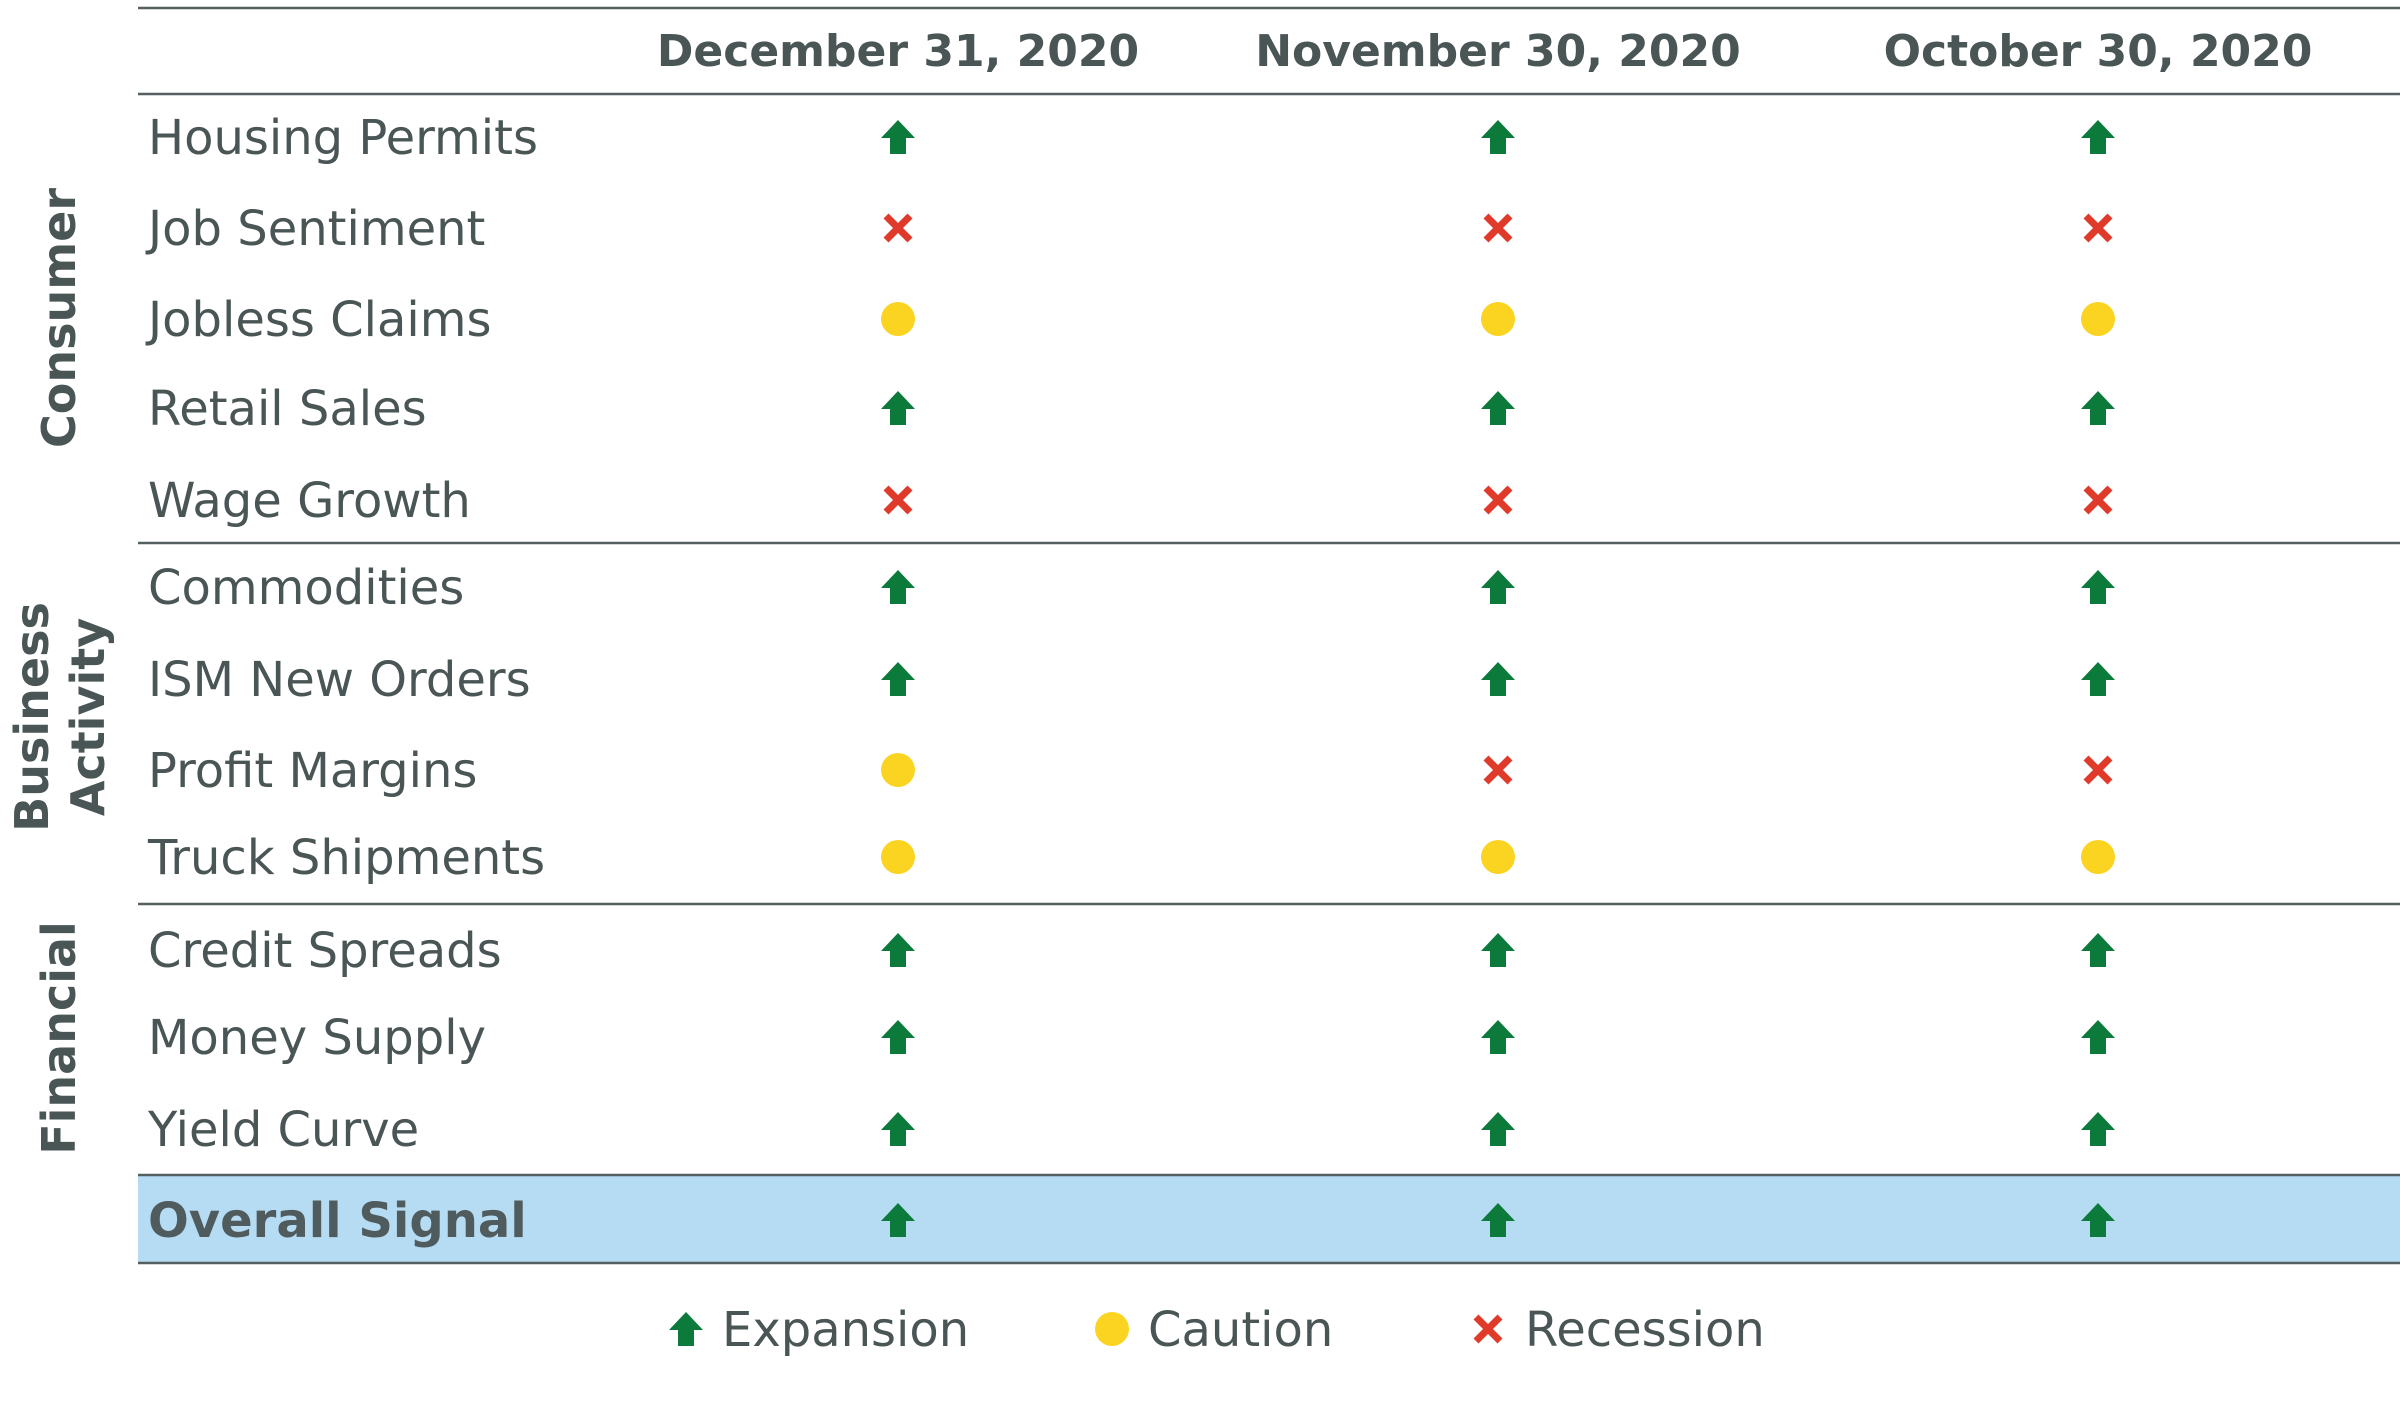 This screenshot has width=2400, height=1421. What do you see at coordinates (1131, 951) in the screenshot?
I see `table-row: Credit Spreads` at bounding box center [1131, 951].